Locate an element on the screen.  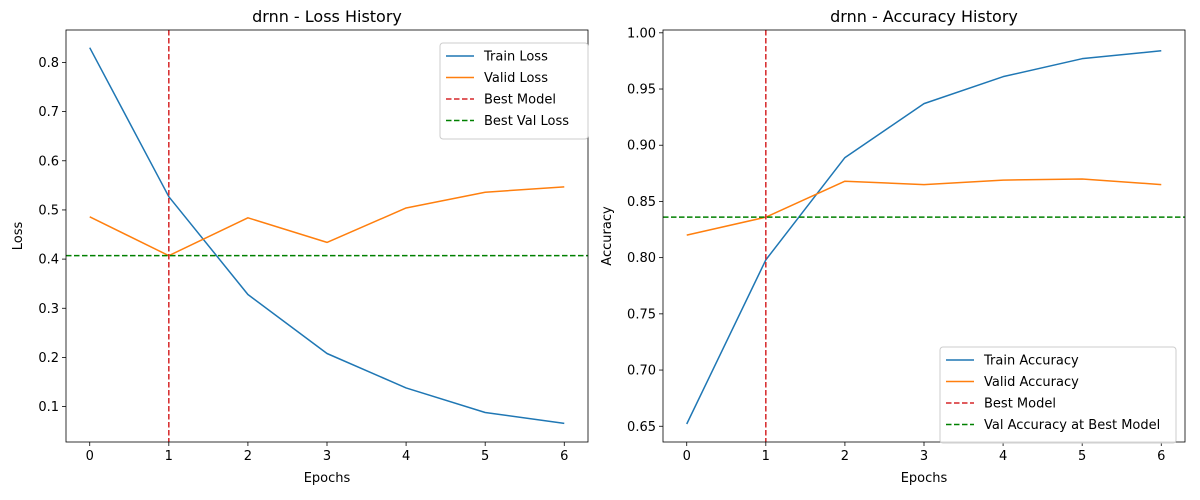
chart-title: drnn - Accuracy History is located at coordinates (924, 16).